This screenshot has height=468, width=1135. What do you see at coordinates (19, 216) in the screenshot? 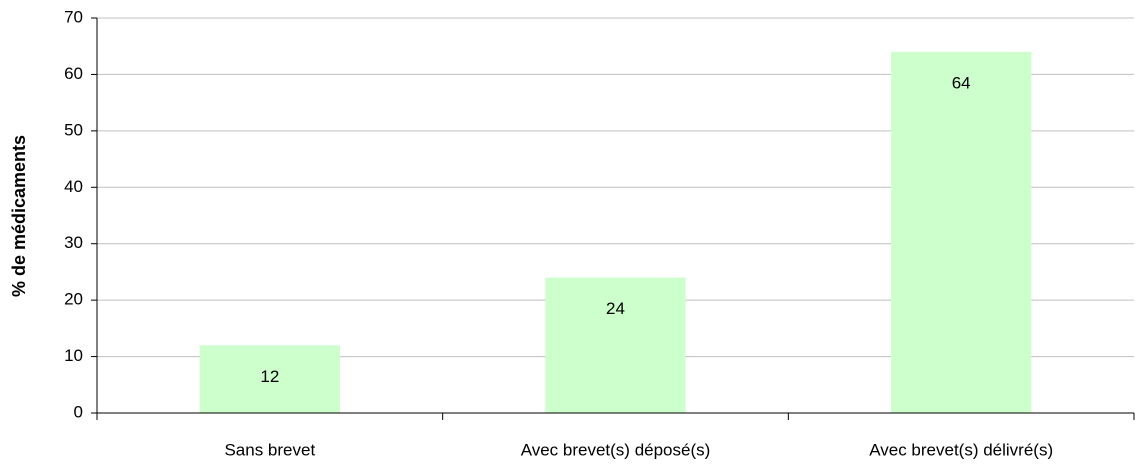
I see `y-axis-title: % de médicaments` at bounding box center [19, 216].